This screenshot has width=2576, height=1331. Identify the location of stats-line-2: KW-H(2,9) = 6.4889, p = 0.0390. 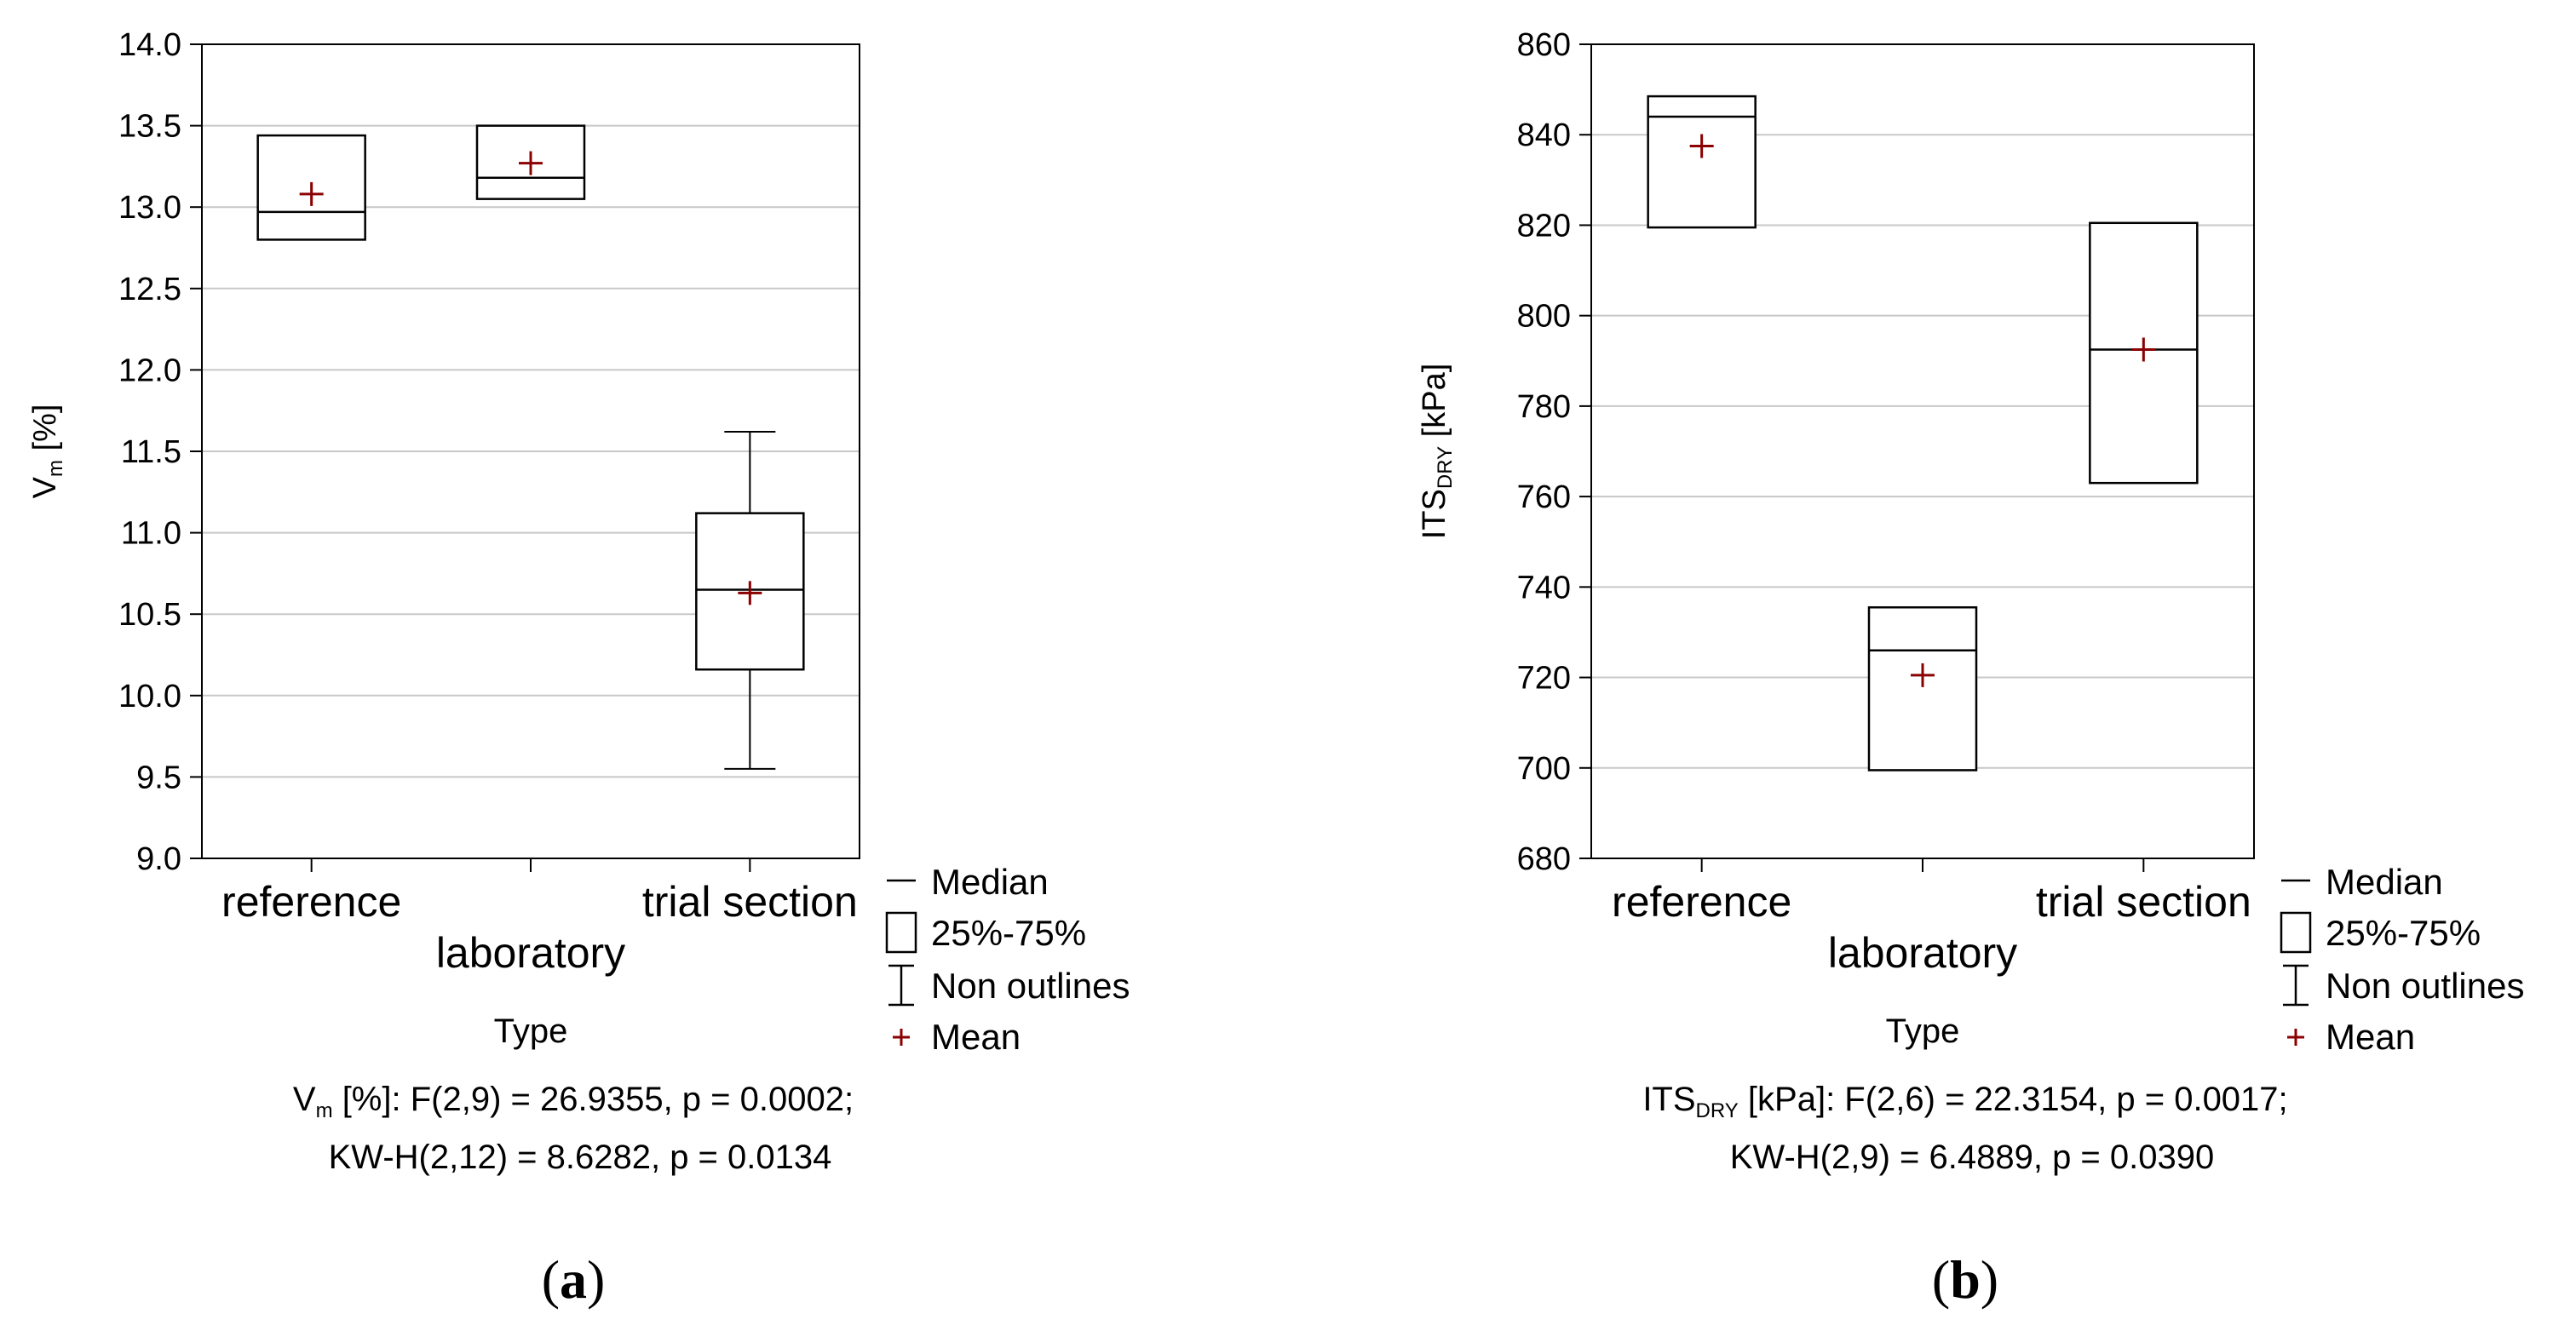
(1973, 1157).